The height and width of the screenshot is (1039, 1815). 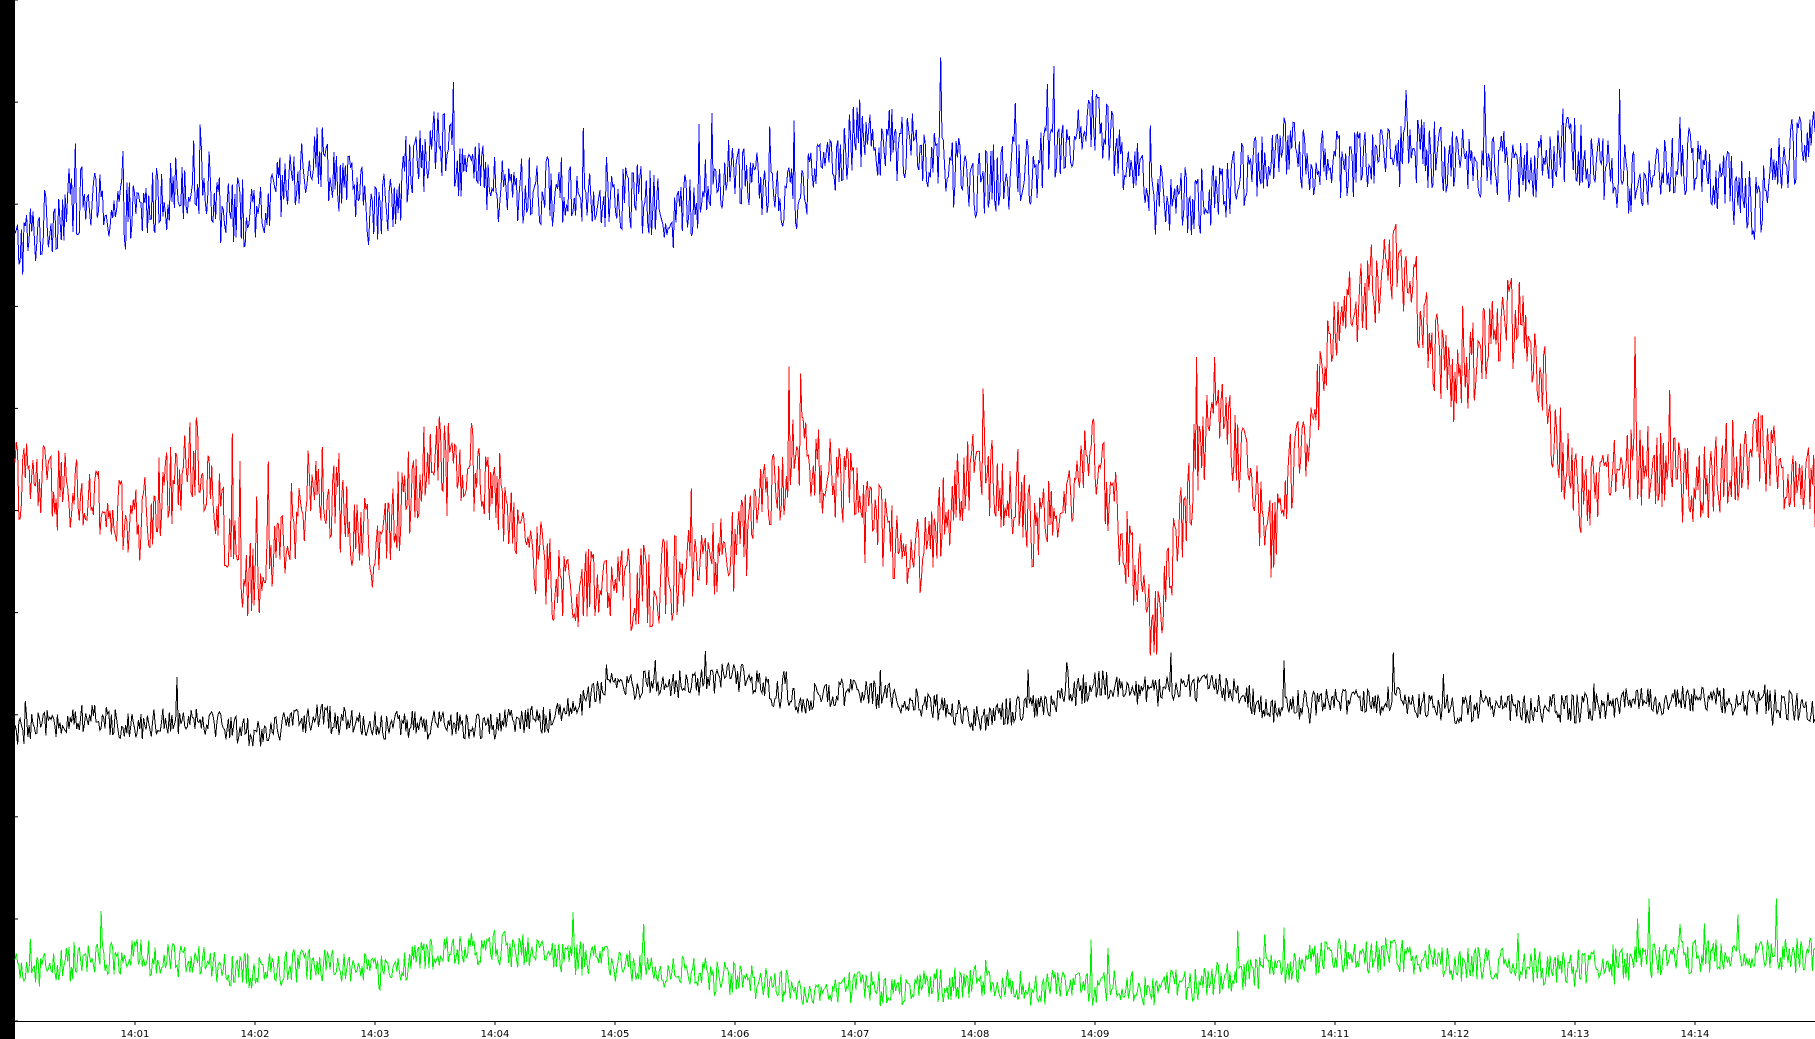 I want to click on x-tick-label: 14:14, so click(x=1695, y=1034).